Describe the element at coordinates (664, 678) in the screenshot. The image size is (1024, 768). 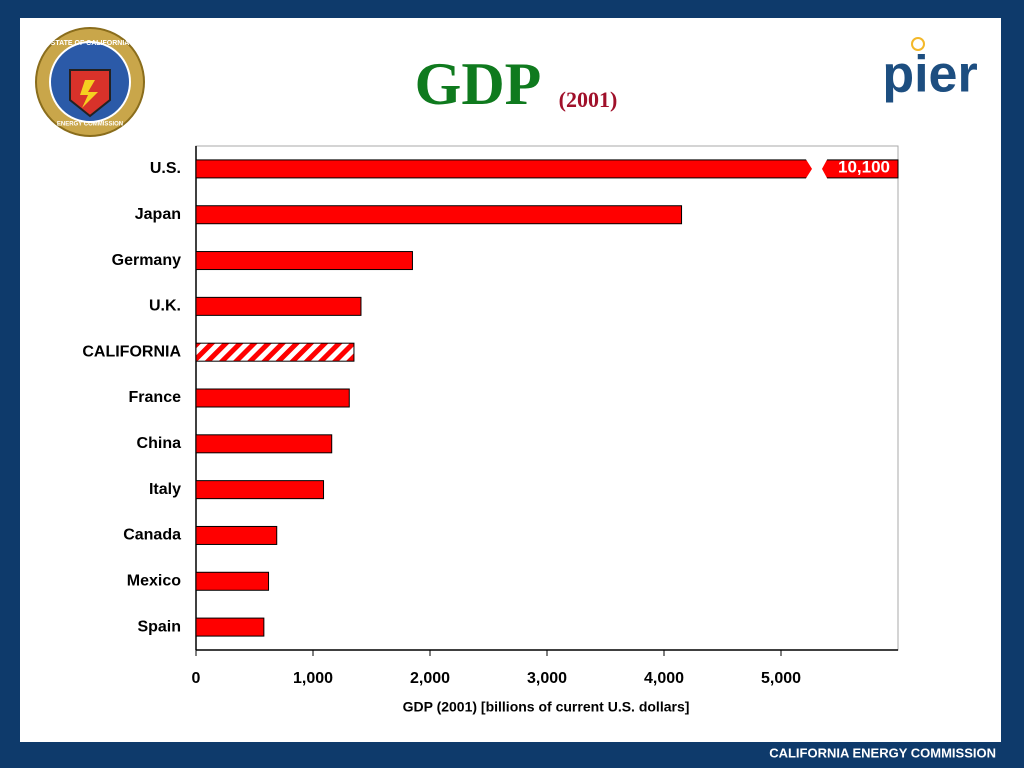
I see `x-tick-label: 4,000` at that location.